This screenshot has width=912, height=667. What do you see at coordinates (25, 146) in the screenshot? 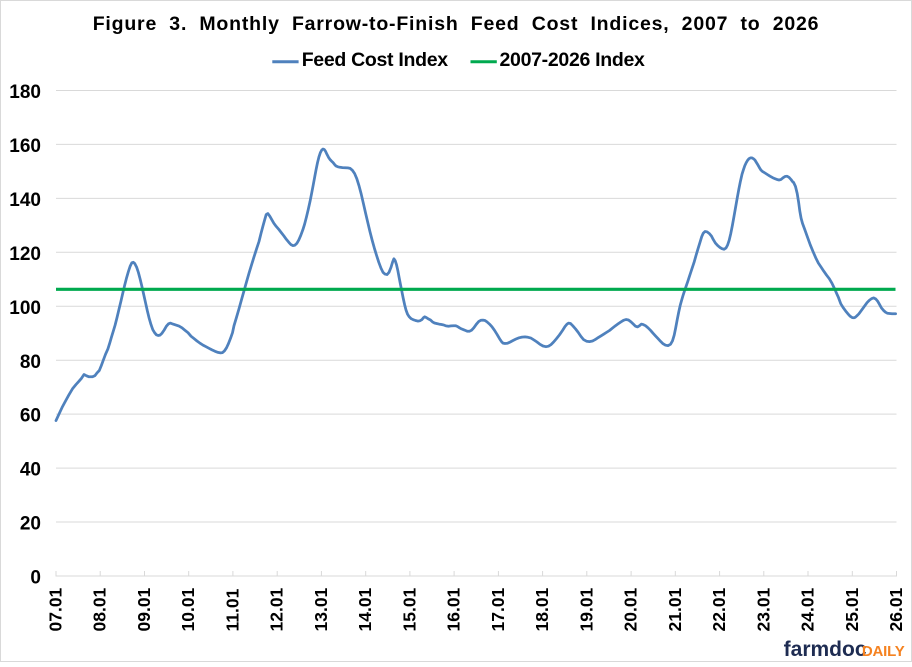
I see `svg-text: 160` at bounding box center [25, 146].